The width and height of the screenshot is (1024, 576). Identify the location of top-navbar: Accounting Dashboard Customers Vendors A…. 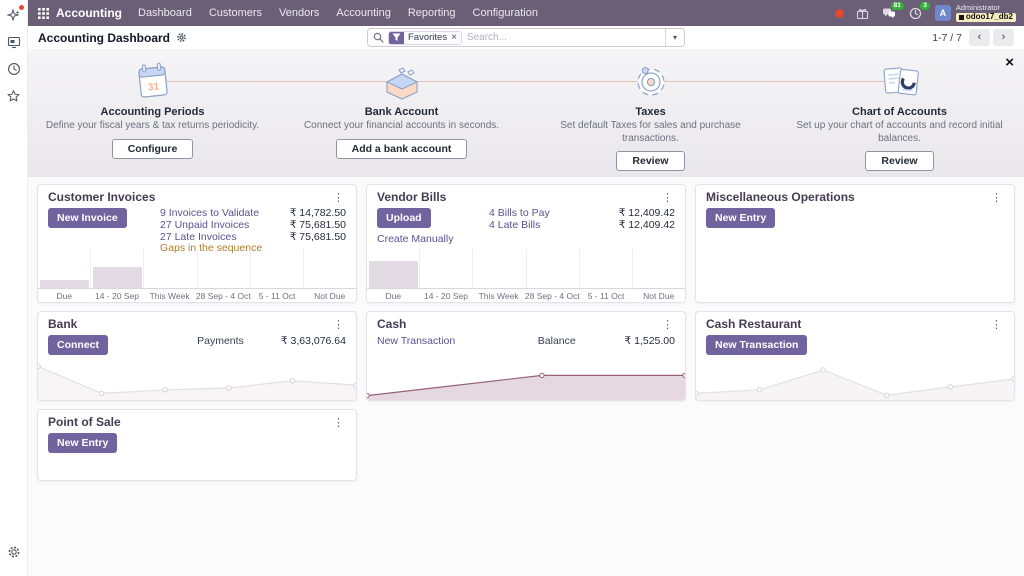
(526, 13).